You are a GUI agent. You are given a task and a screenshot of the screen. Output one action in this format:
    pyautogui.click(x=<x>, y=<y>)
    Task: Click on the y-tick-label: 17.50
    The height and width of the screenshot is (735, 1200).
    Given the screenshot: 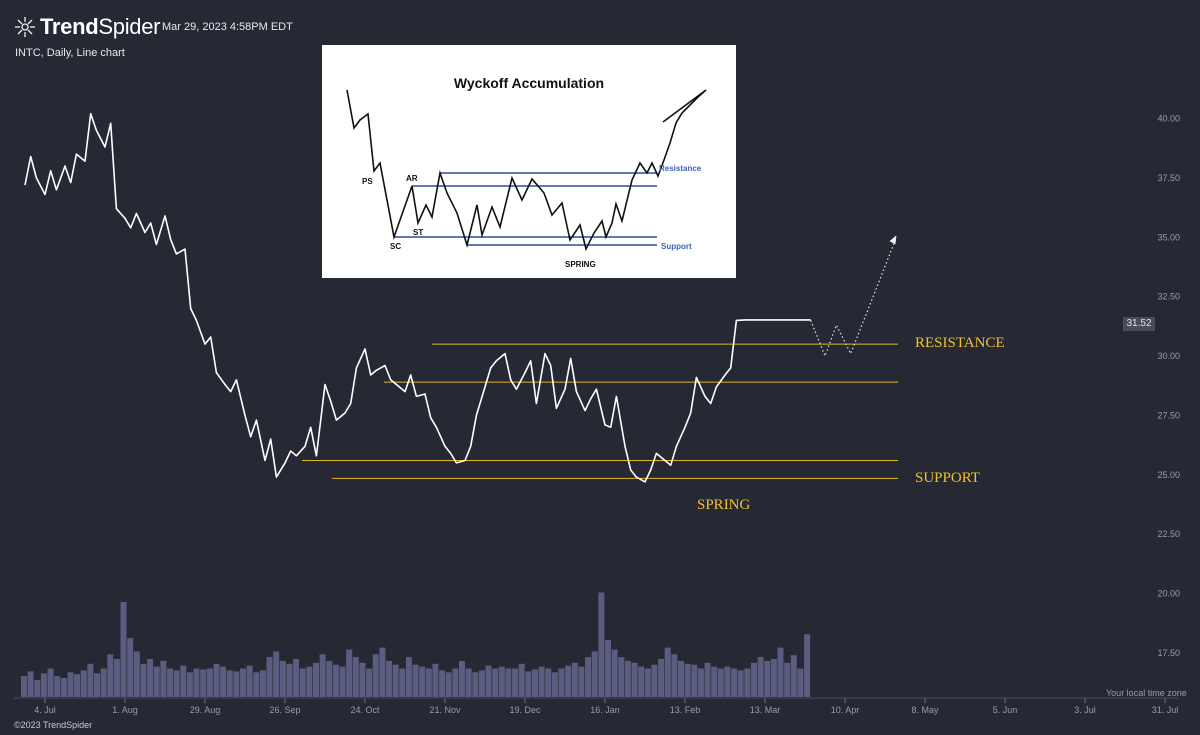 What is the action you would take?
    pyautogui.click(x=1168, y=653)
    